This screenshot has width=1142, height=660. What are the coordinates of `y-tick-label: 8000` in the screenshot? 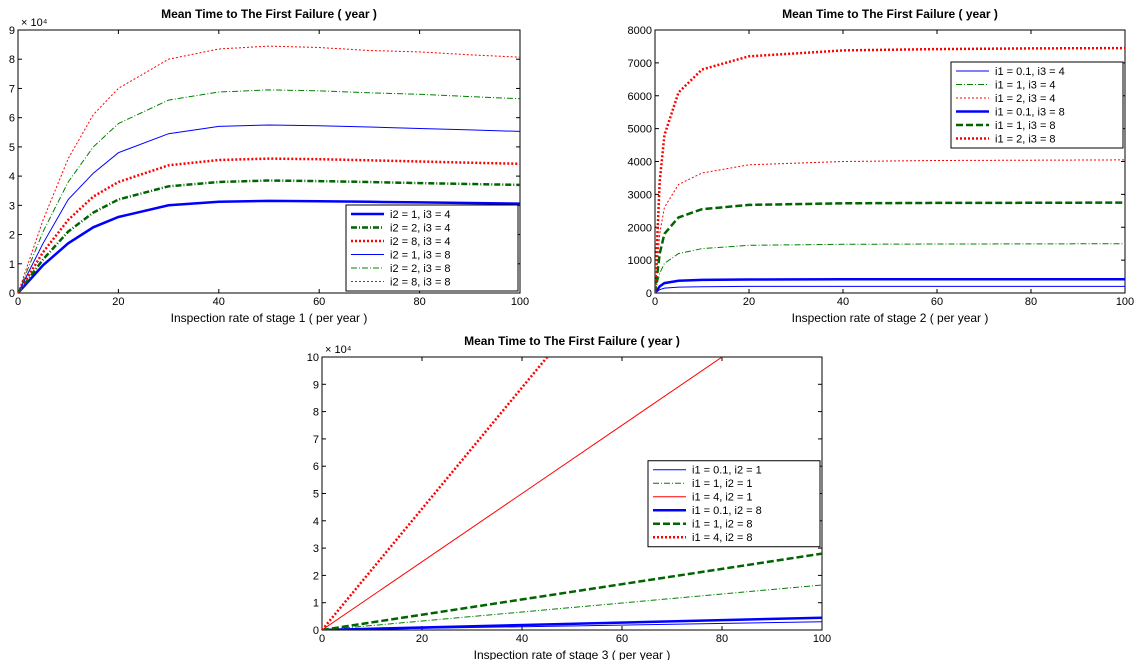 It's located at (640, 31).